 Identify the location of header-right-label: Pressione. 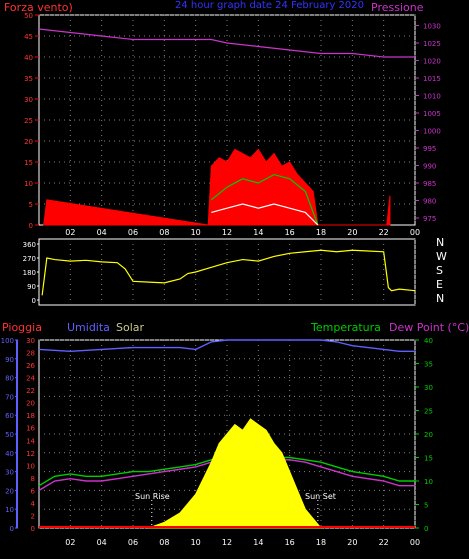
(397, 7).